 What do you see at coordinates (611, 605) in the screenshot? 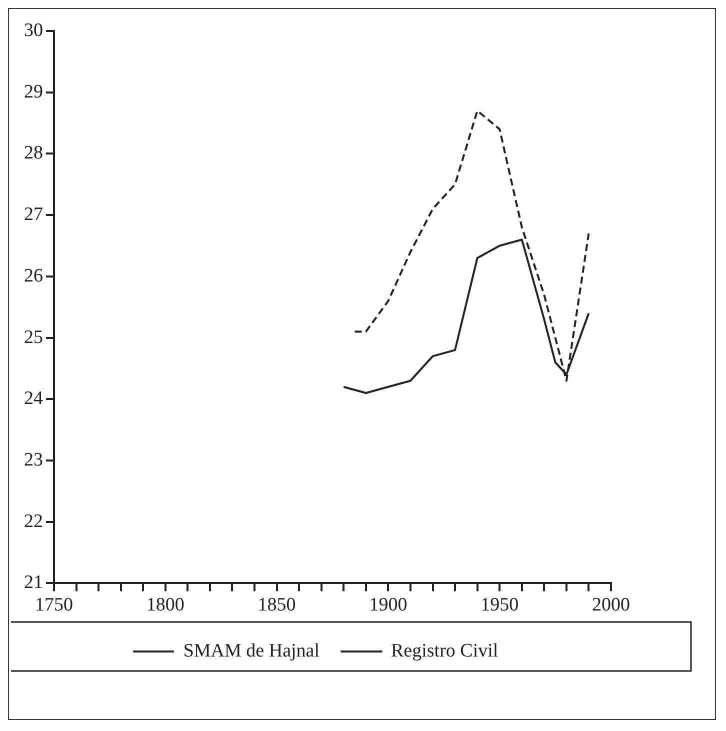
I see `x-tick-label: 2000` at bounding box center [611, 605].